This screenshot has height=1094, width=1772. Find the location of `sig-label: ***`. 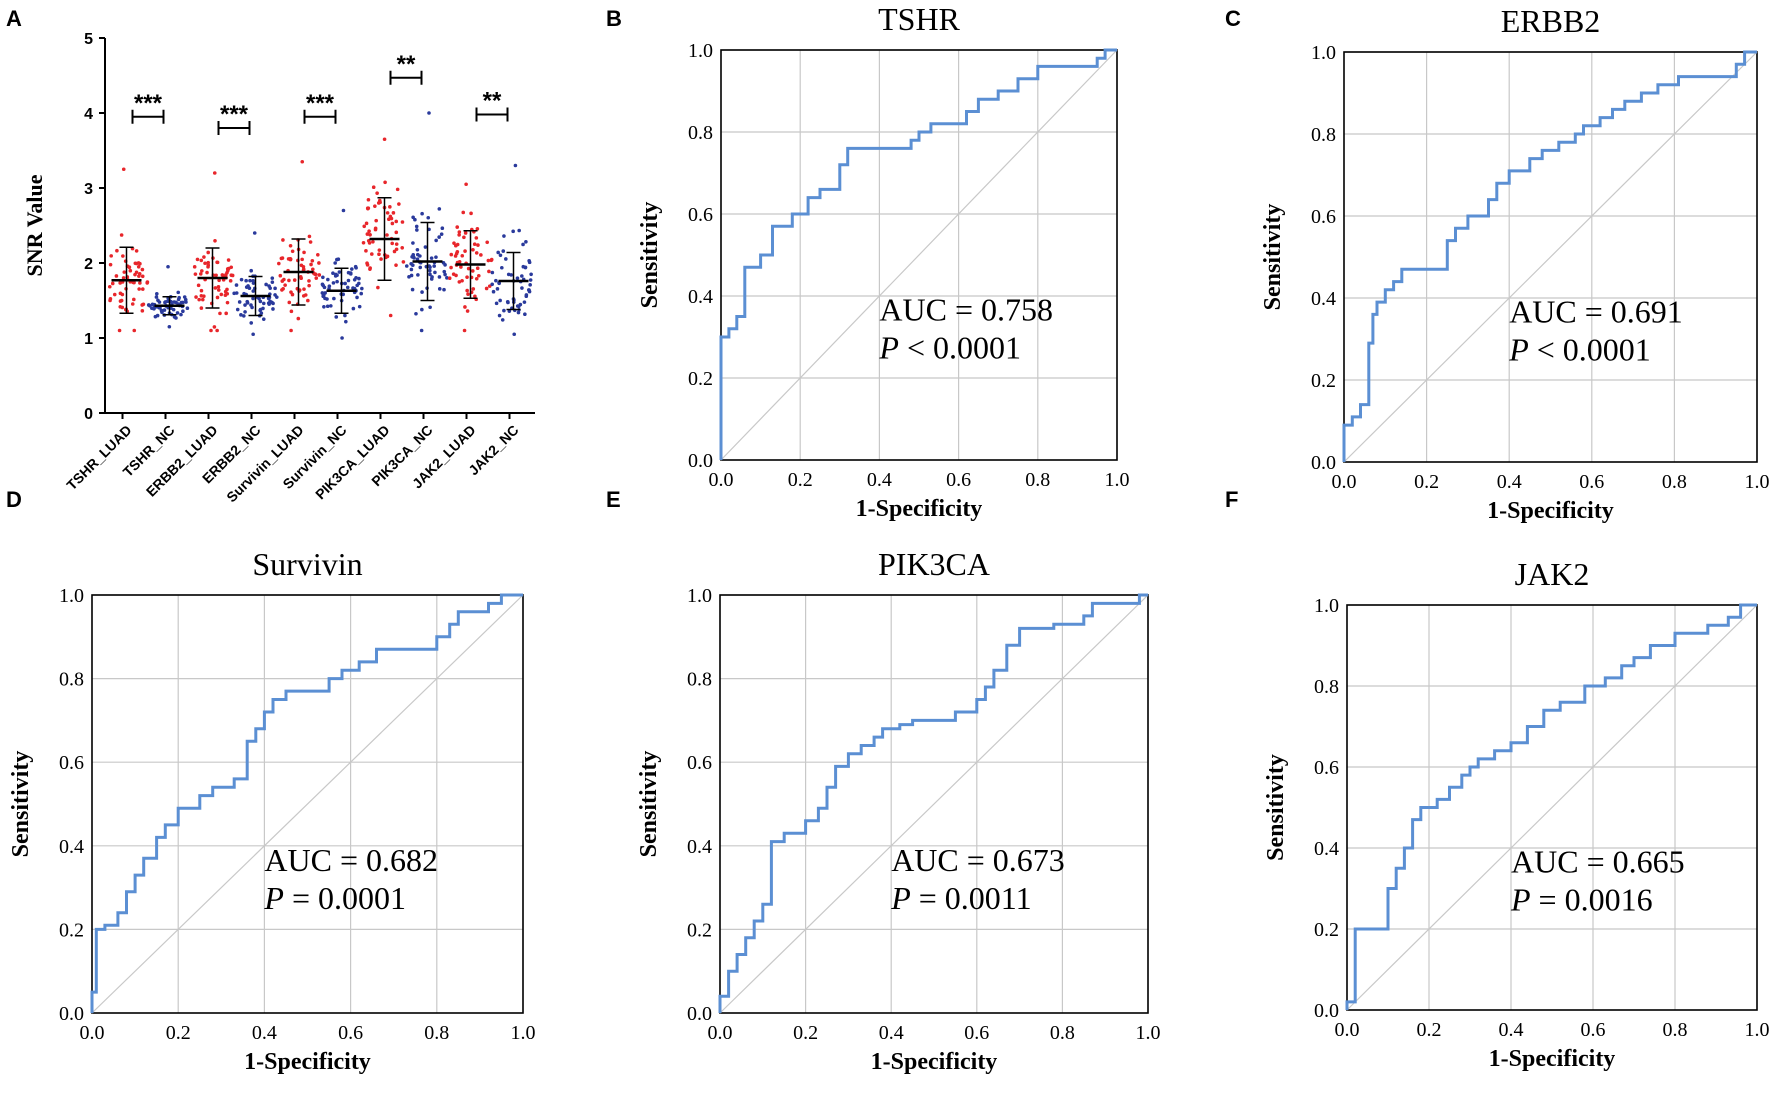

sig-label: *** is located at coordinates (148, 103).